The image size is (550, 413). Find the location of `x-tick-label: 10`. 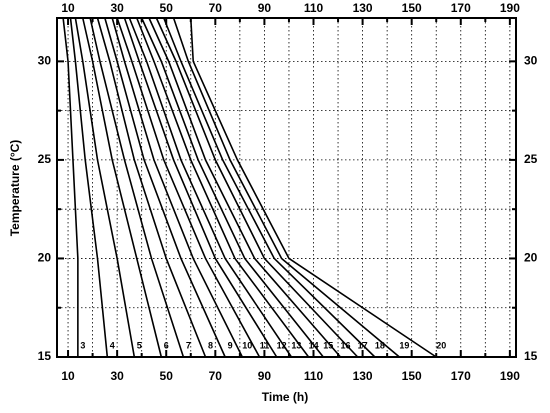

x-tick-label: 10 is located at coordinates (68, 376).